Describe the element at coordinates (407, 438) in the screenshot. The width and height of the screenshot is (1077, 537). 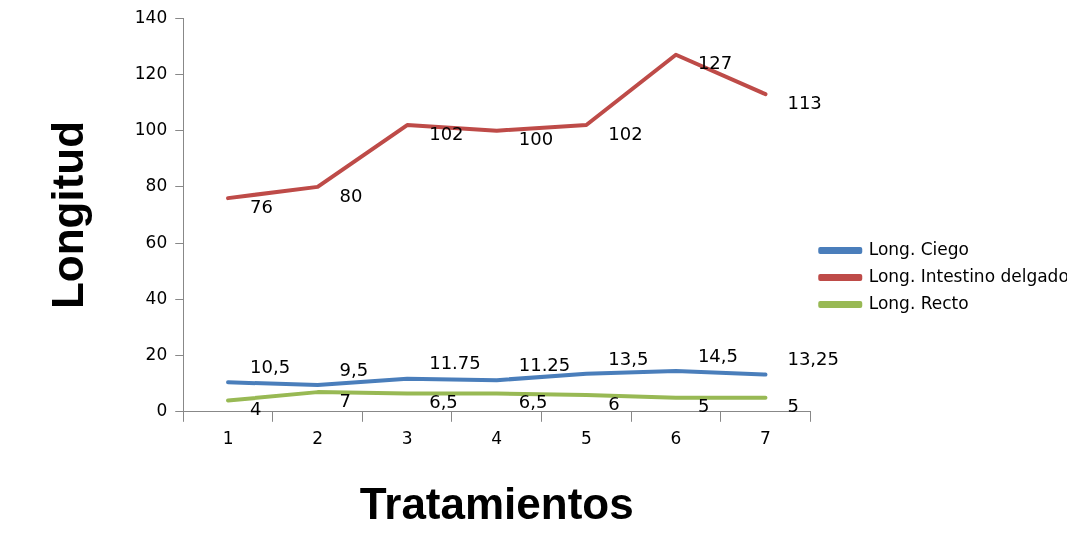
I see `x-tick-label: 3` at that location.